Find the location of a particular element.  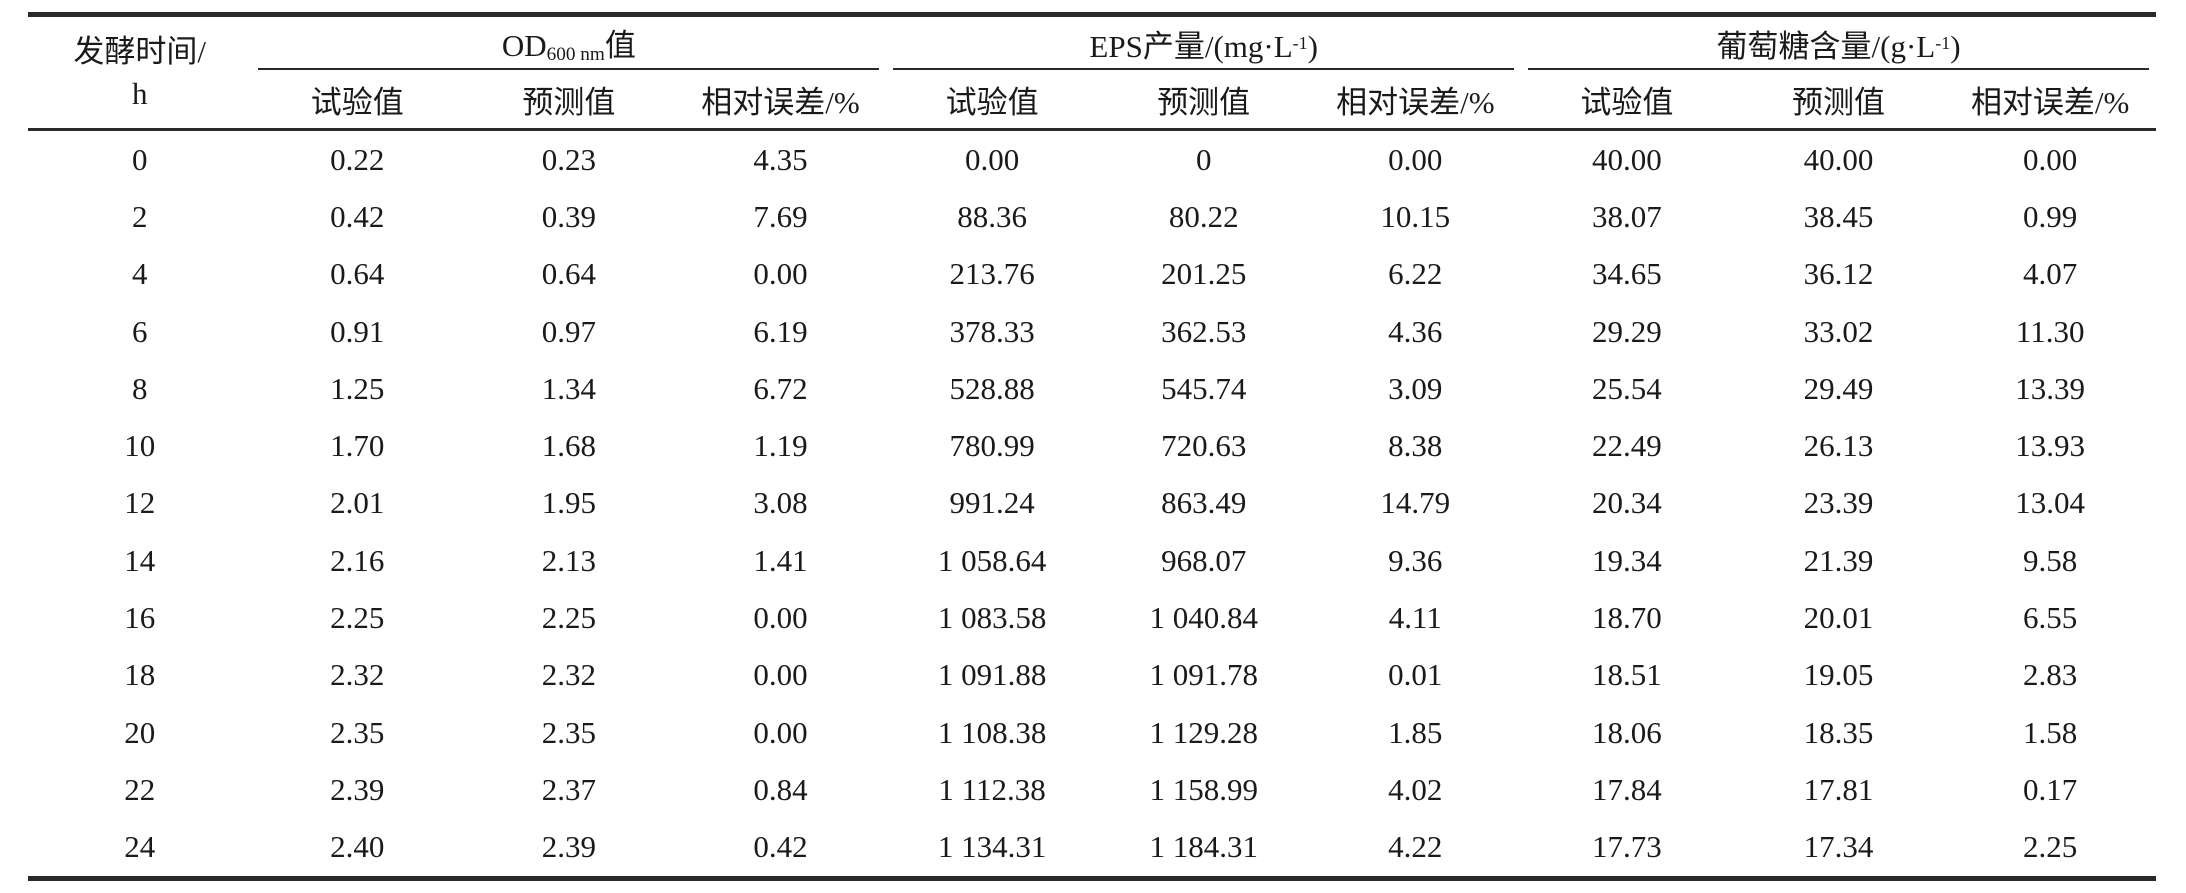

cell-glucose-predicted: 33.02 is located at coordinates (1838, 331).